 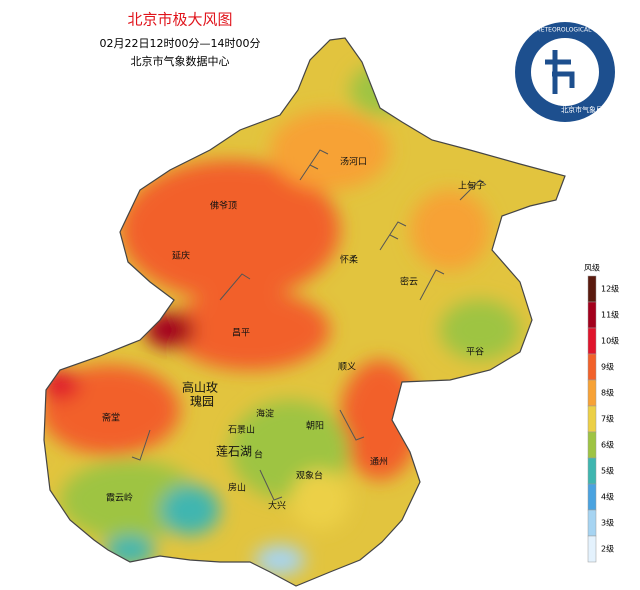 What do you see at coordinates (315, 426) in the screenshot?
I see `place: 朝阳` at bounding box center [315, 426].